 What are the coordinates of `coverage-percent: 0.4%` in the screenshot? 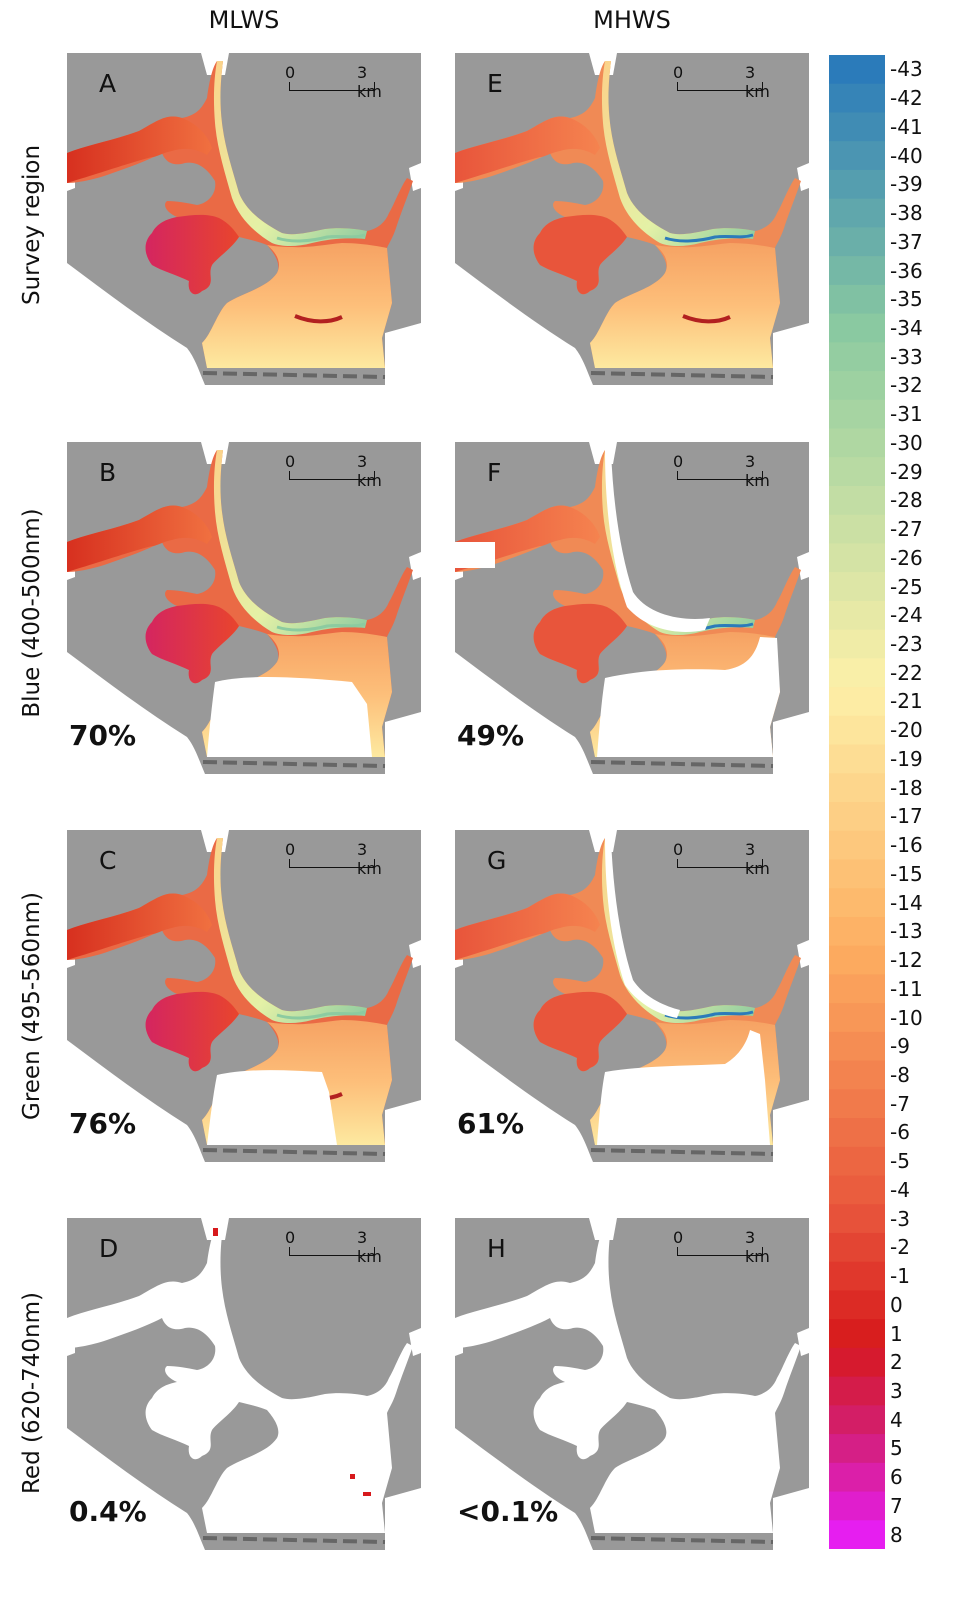 It's located at (108, 1511).